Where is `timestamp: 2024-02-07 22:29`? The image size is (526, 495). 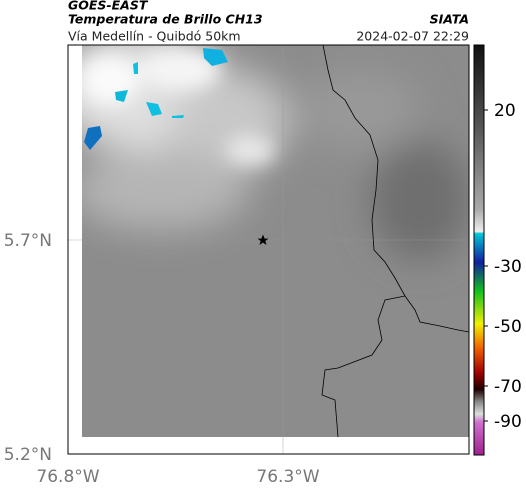 timestamp: 2024-02-07 22:29 is located at coordinates (412, 36).